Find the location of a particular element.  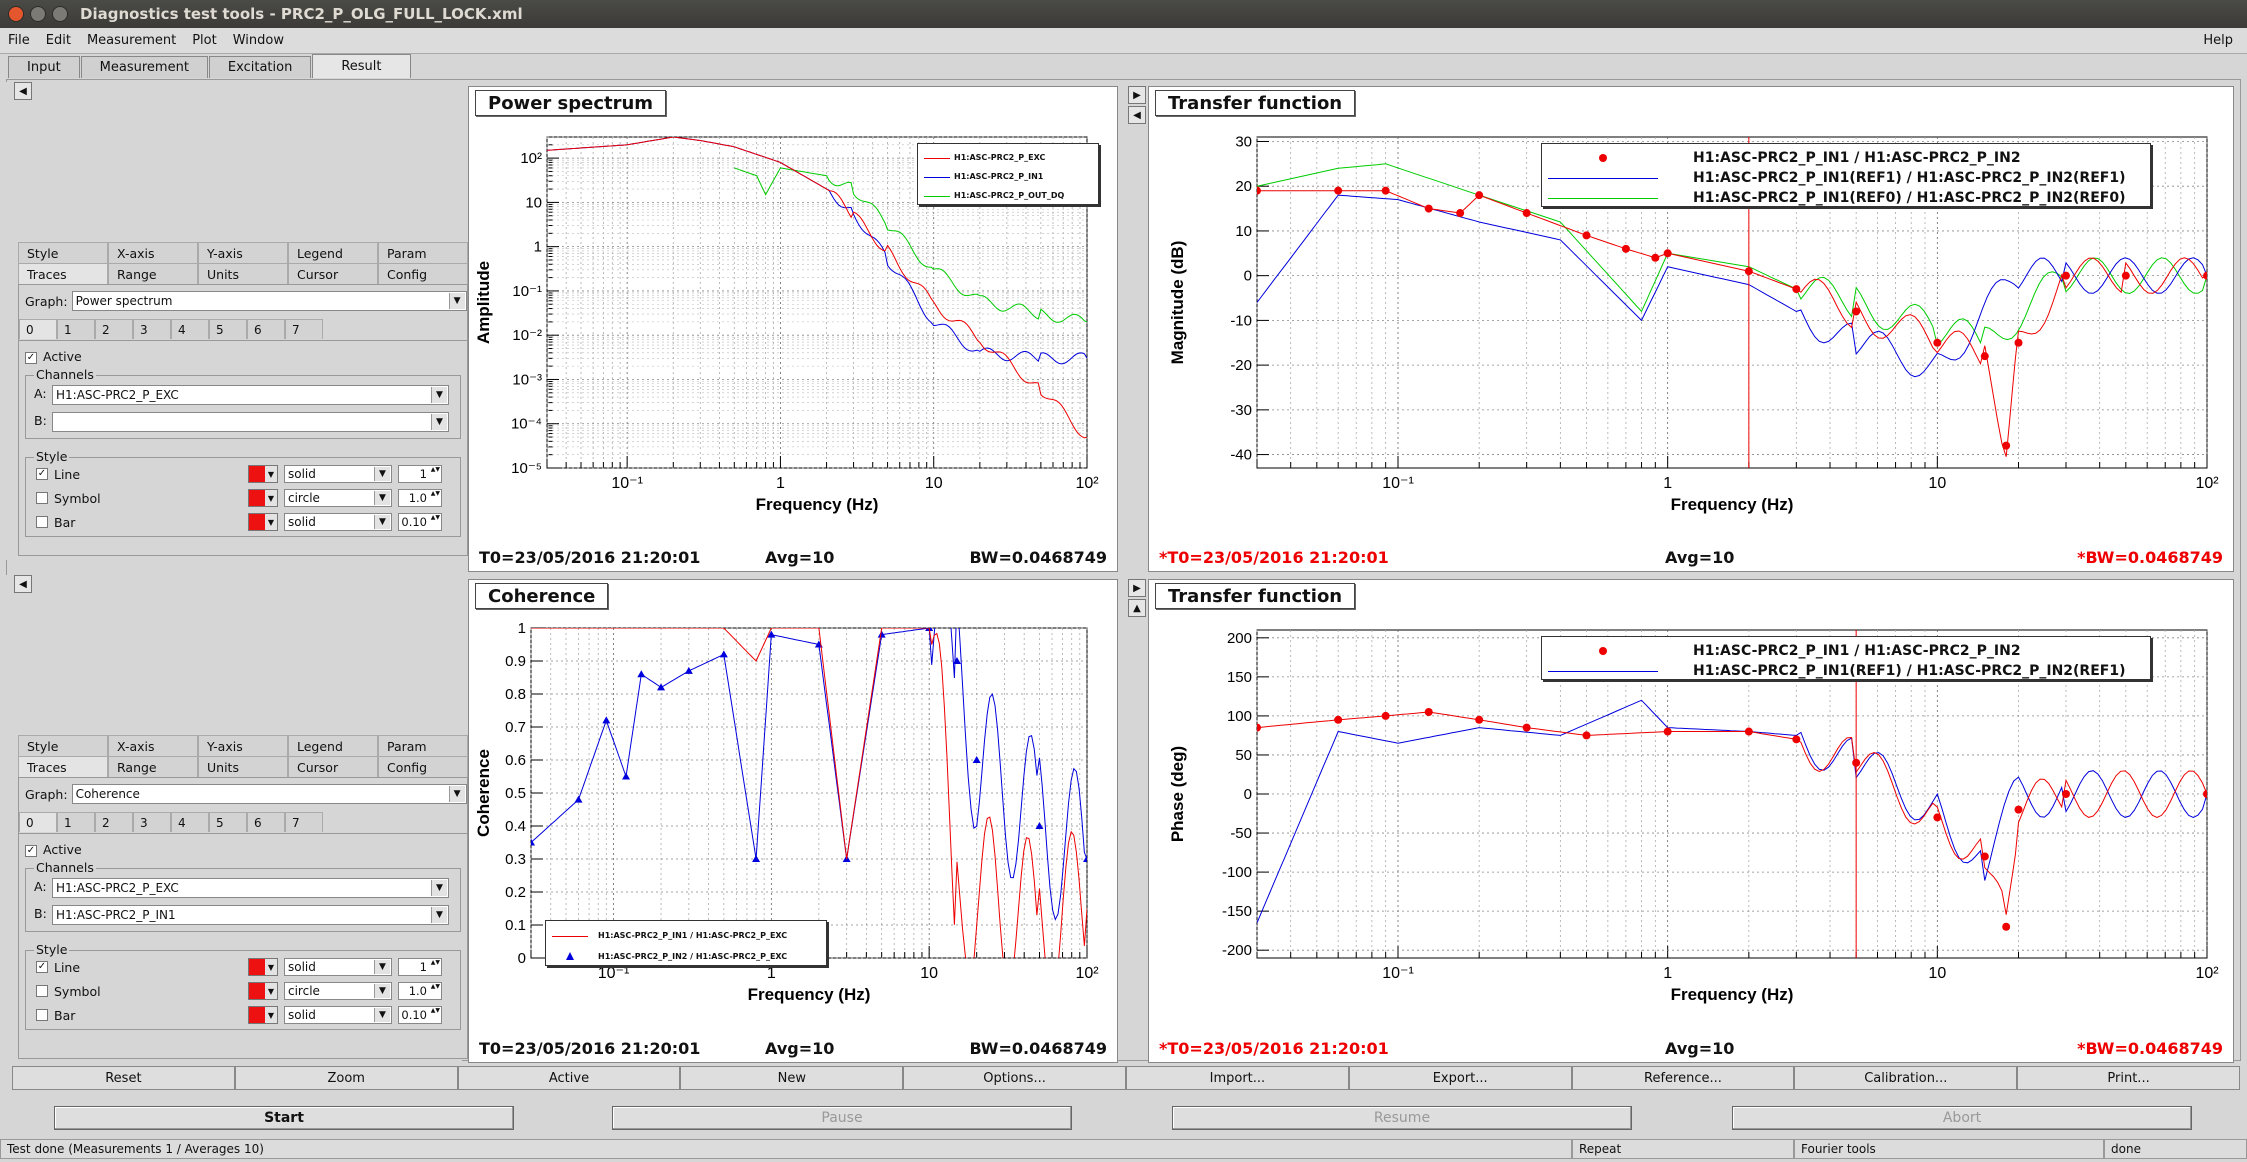

channel-b-select: ▼ is located at coordinates (250, 422).